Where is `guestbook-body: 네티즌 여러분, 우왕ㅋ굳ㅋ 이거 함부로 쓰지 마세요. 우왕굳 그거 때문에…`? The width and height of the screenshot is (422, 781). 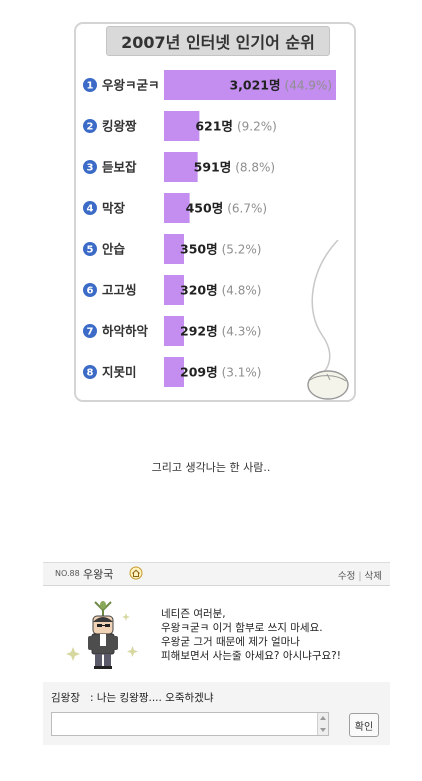
guestbook-body: 네티즌 여러분, 우왕ㅋ굳ㅋ 이거 함부로 쓰지 마세요. 우왕굳 그거 때문에… is located at coordinates (216, 634).